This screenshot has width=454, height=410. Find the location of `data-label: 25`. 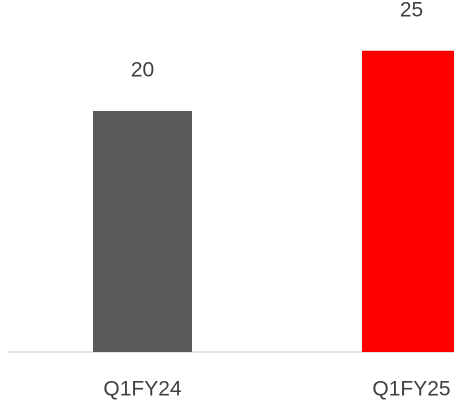

data-label: 25 is located at coordinates (411, 10).